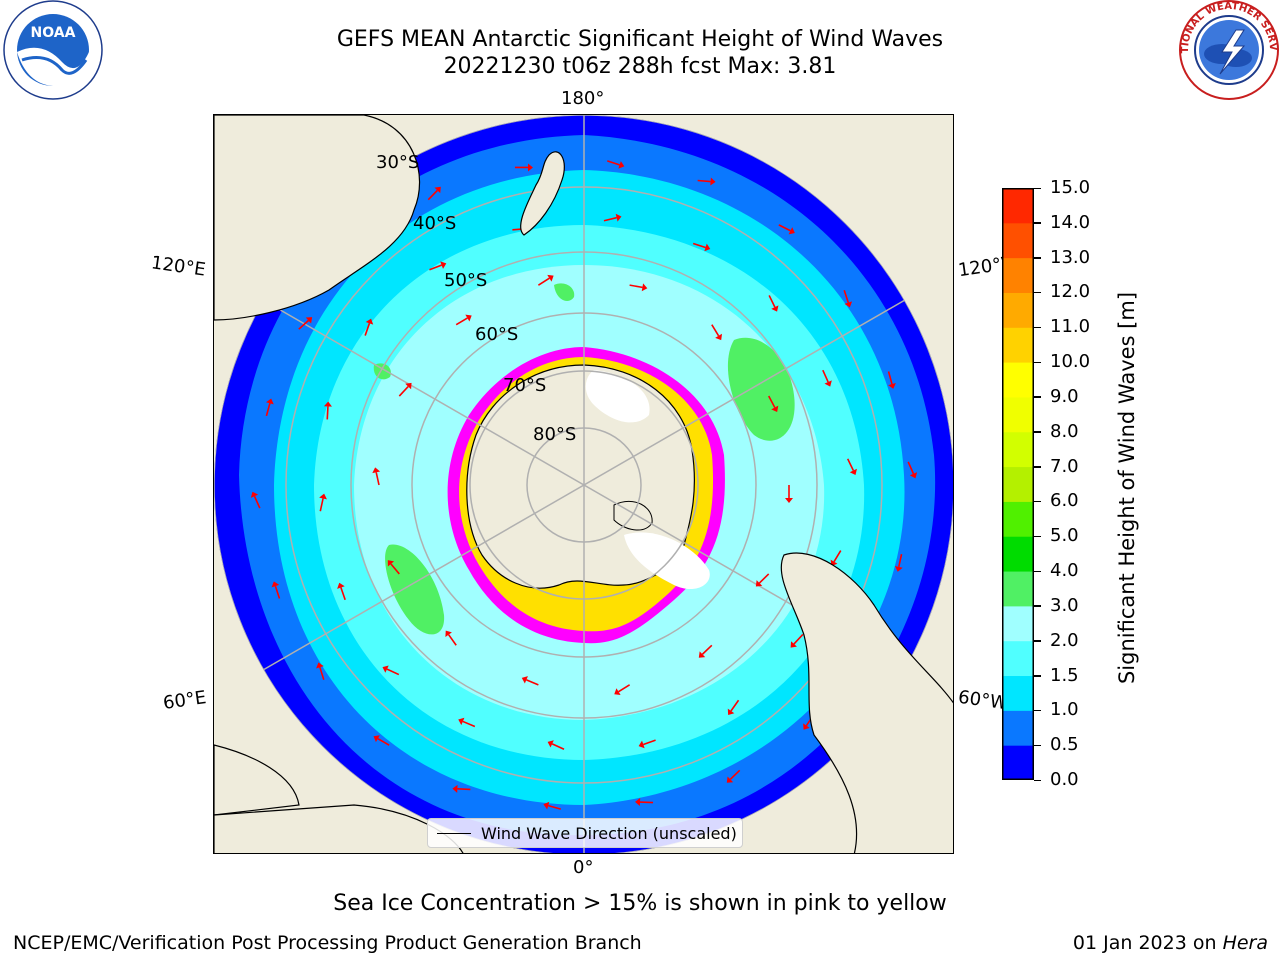 The image size is (1280, 960). I want to click on colorbar-tick-label: 11.0, so click(1070, 327).